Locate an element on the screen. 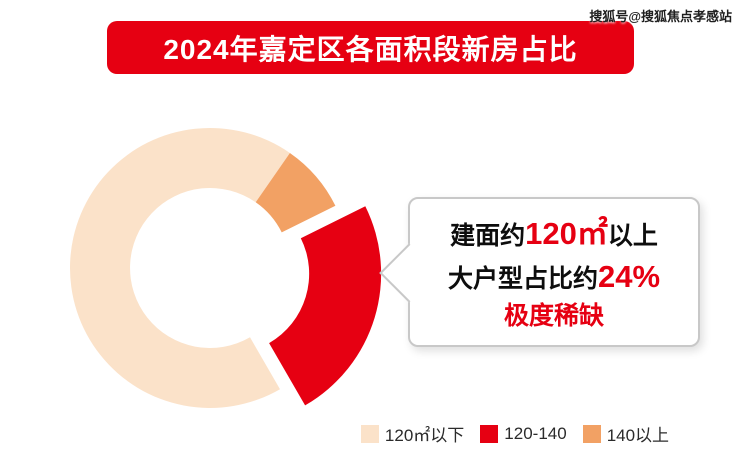 Image resolution: width=740 pixels, height=471 pixels. legend-label-over-140: 140以上 is located at coordinates (638, 435).